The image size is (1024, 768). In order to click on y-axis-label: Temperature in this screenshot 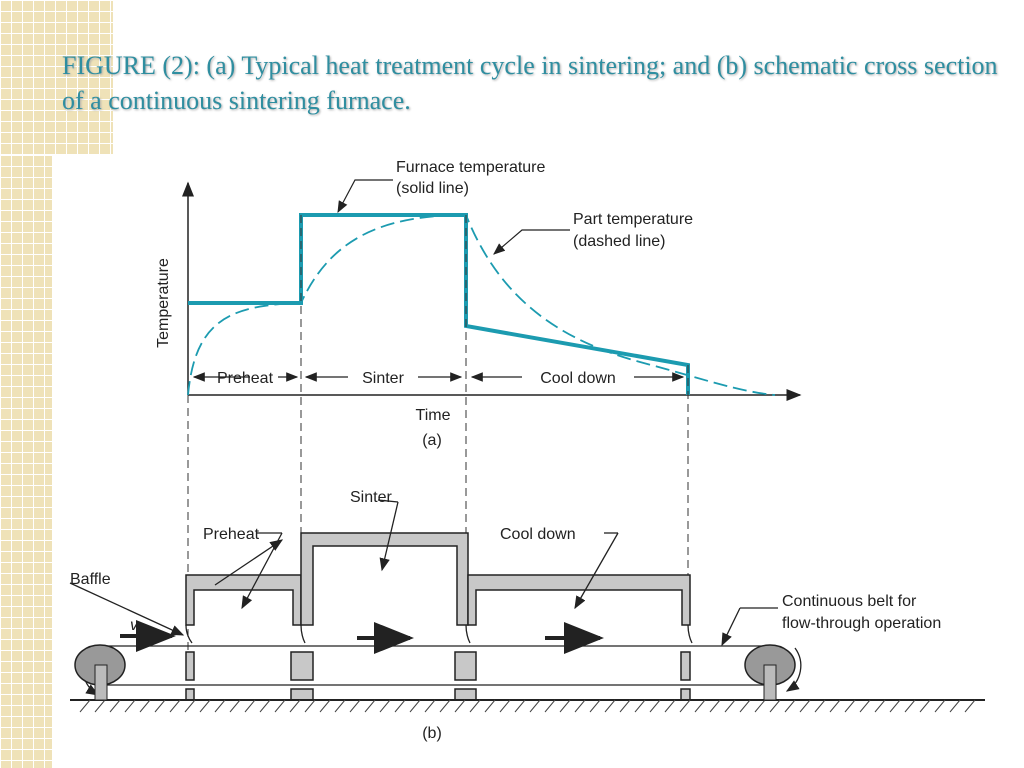, I will do `click(163, 303)`.